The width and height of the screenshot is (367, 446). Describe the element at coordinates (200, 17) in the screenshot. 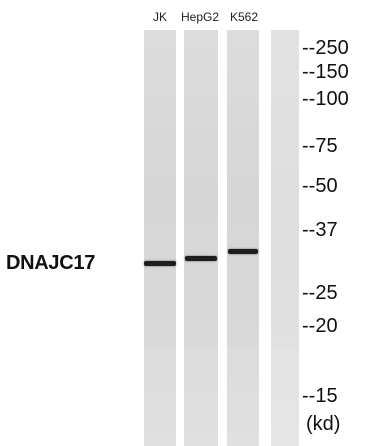

I see `lane-label-hepg2: HepG2` at that location.